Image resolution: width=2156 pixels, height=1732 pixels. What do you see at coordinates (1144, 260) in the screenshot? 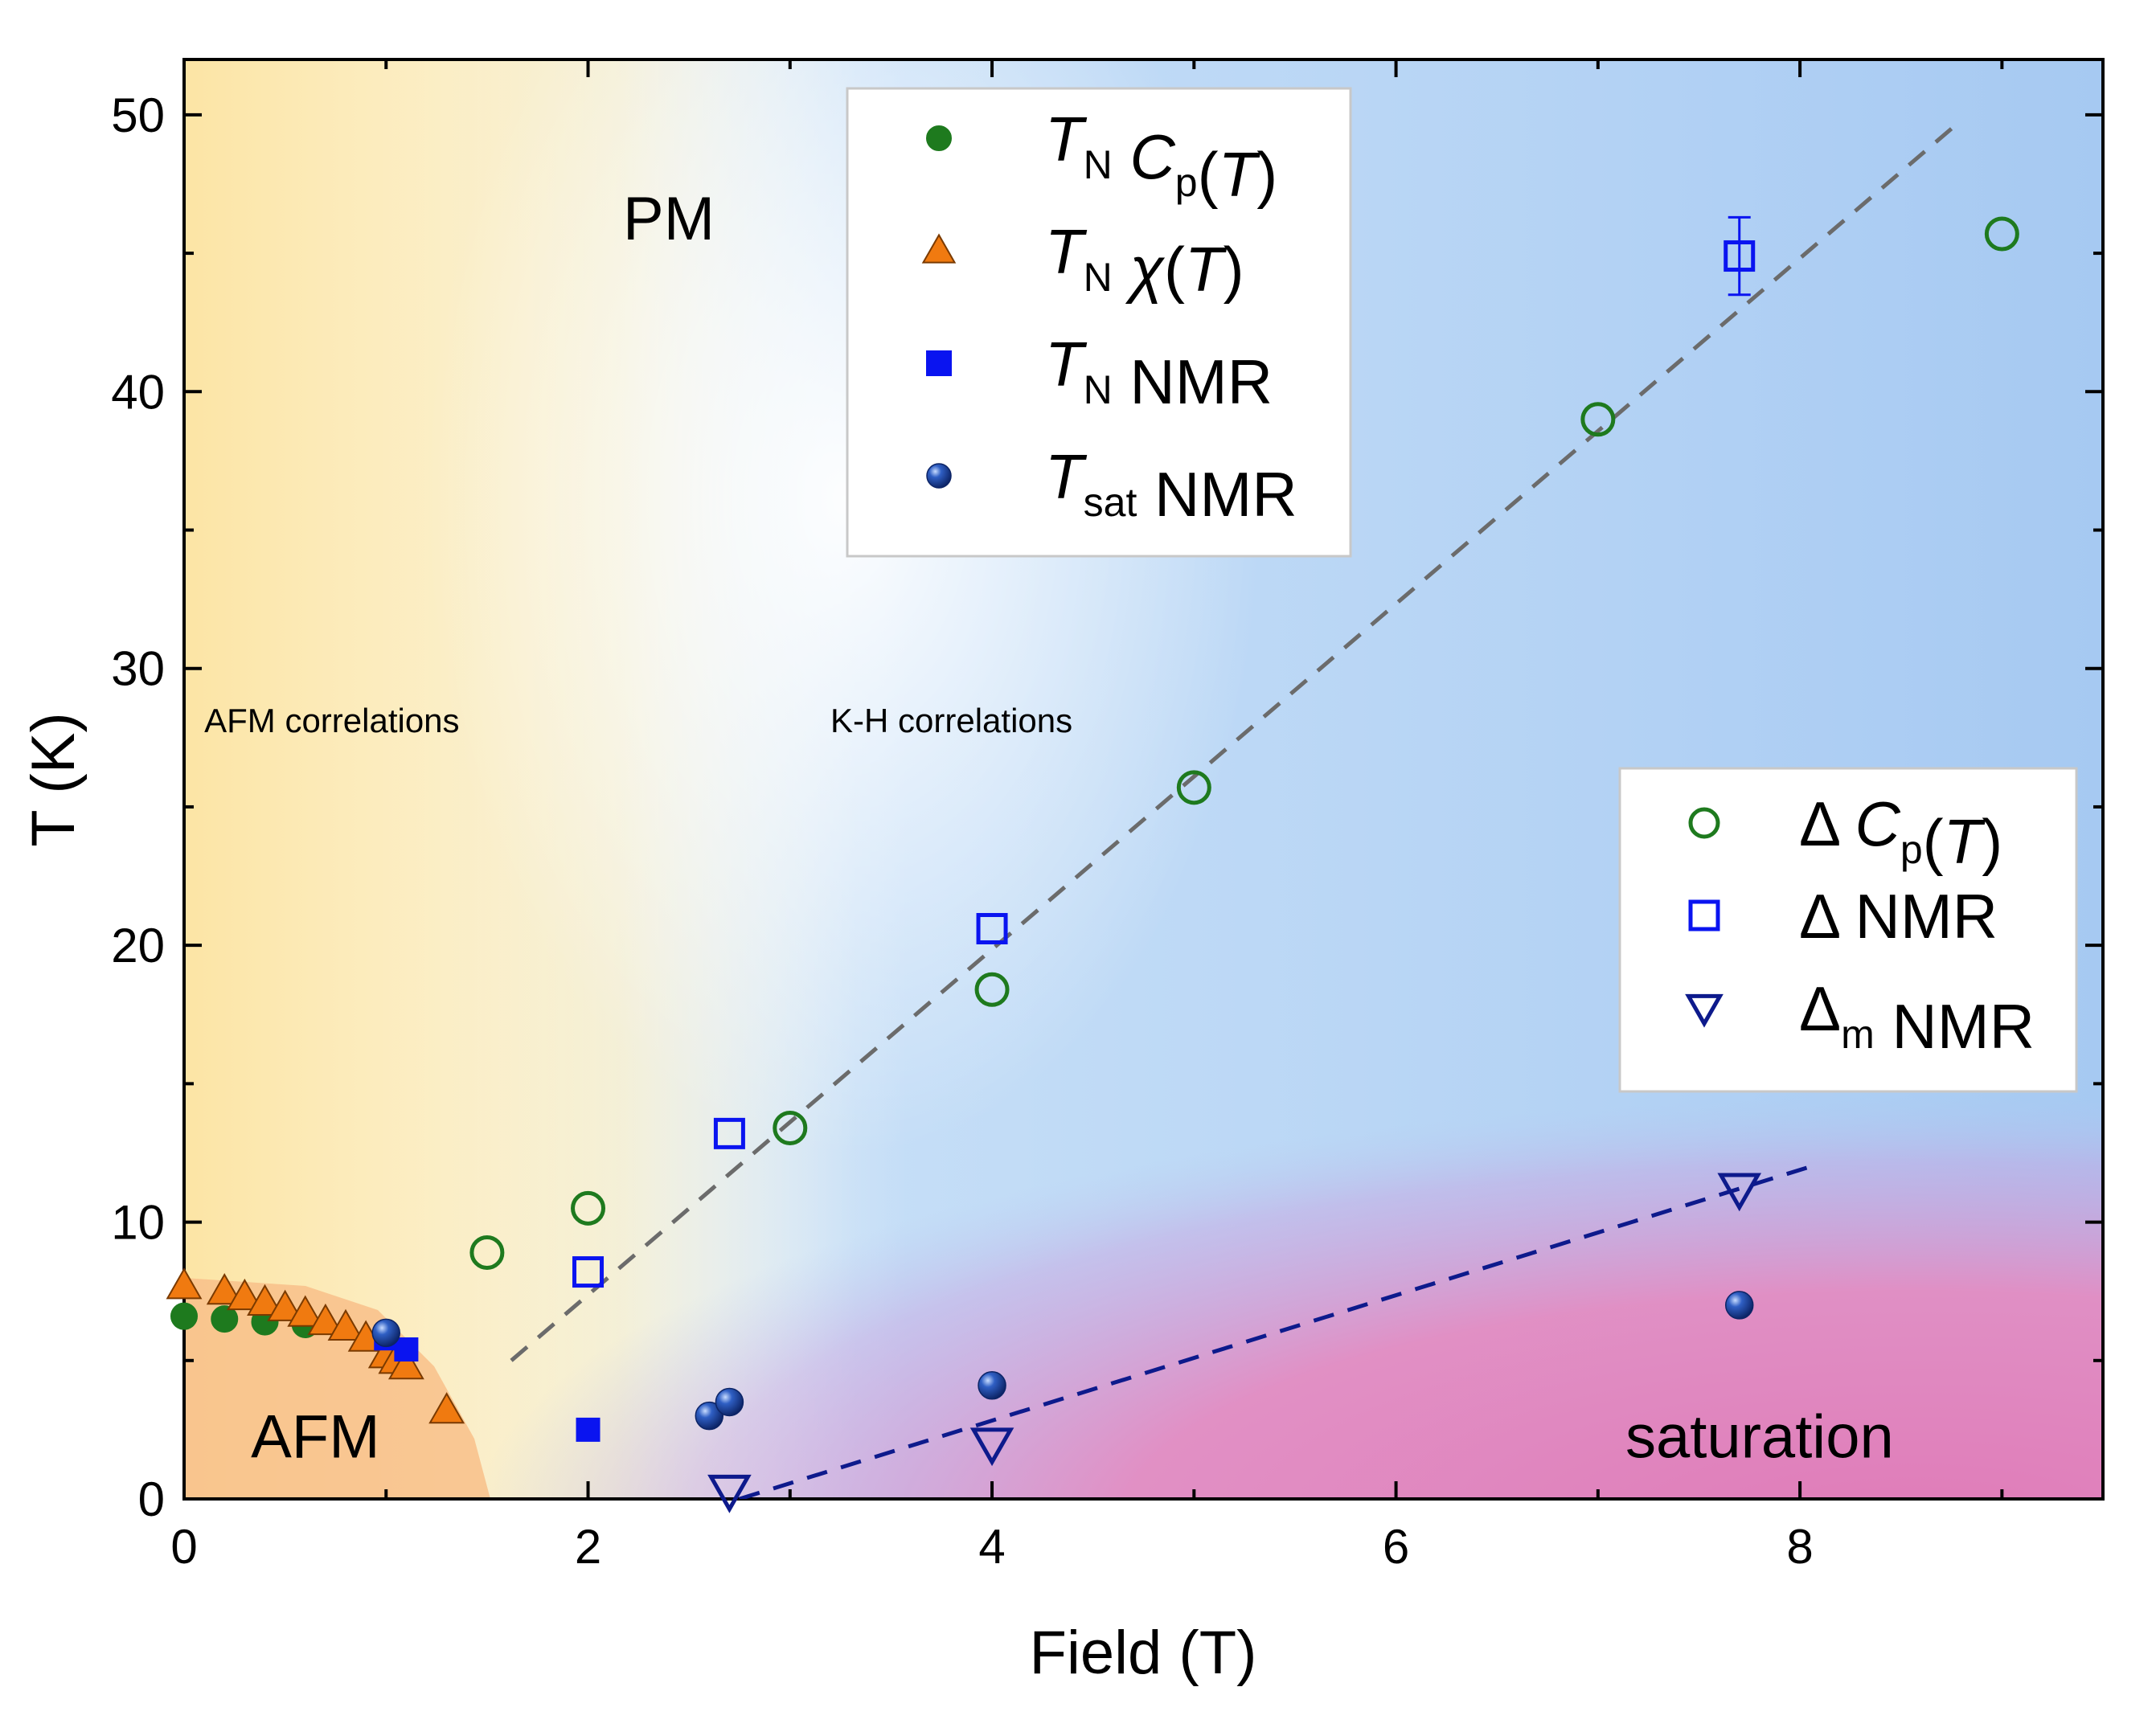
I see `legend-top-label: TN χ(T)` at bounding box center [1144, 260].